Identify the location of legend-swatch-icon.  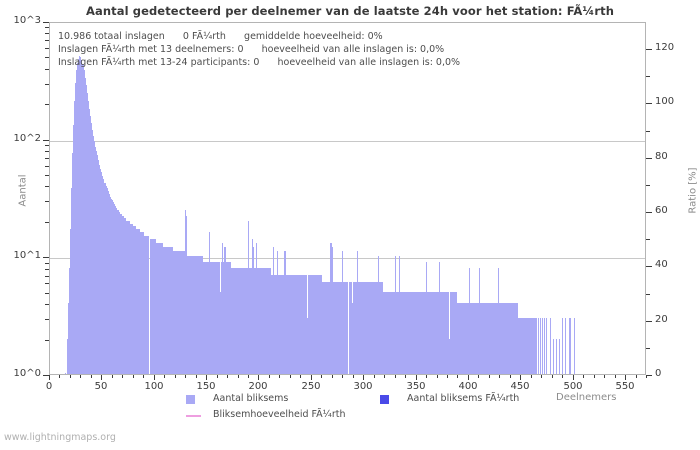
(190, 399).